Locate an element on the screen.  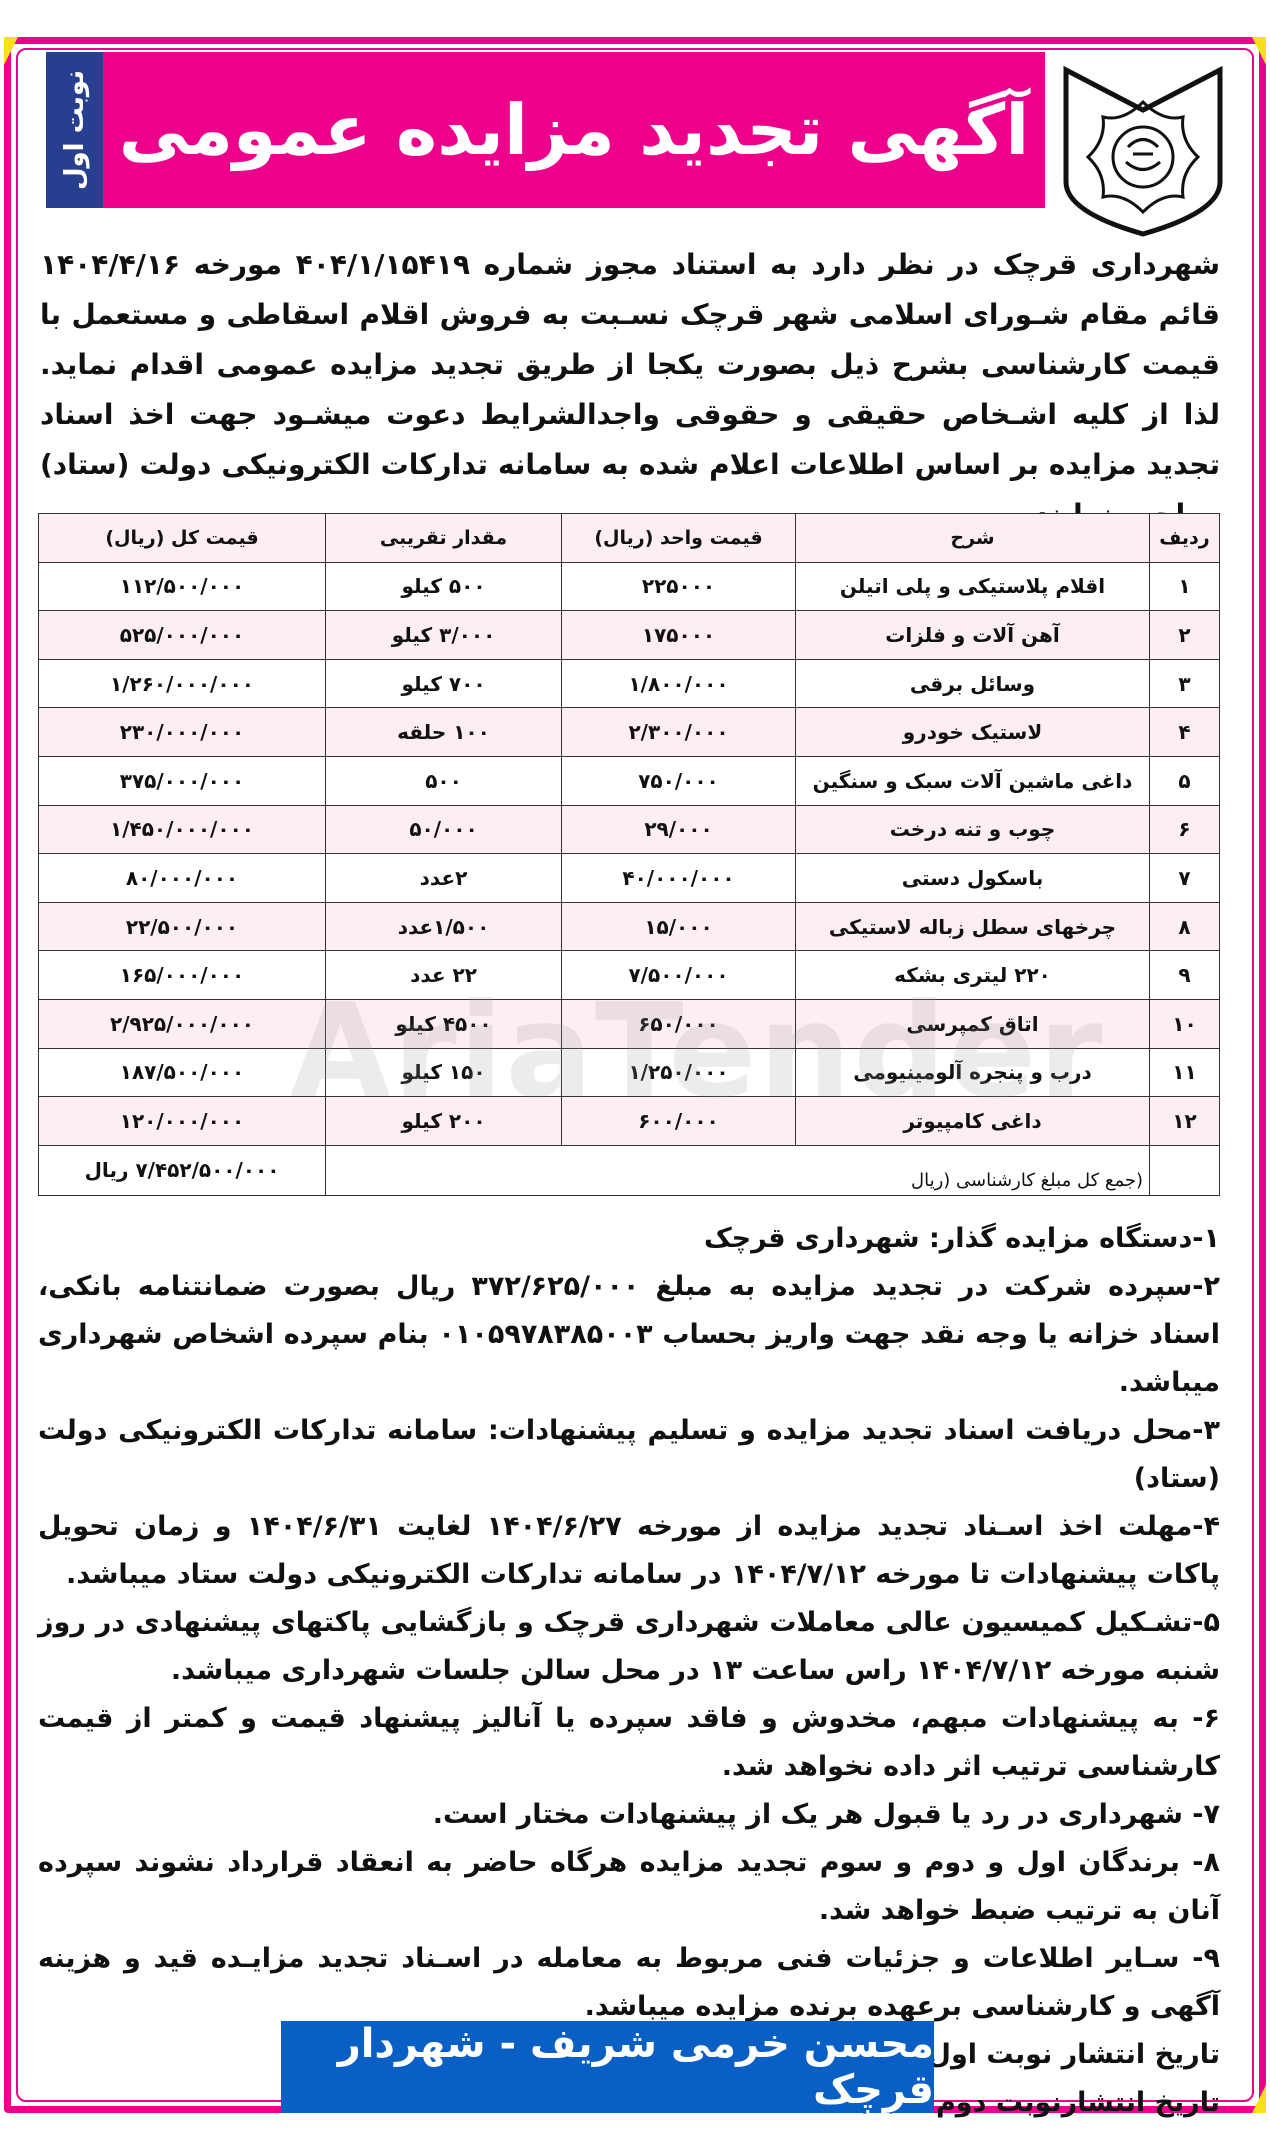
watermark: AriaTender is located at coordinates (697, 1051).